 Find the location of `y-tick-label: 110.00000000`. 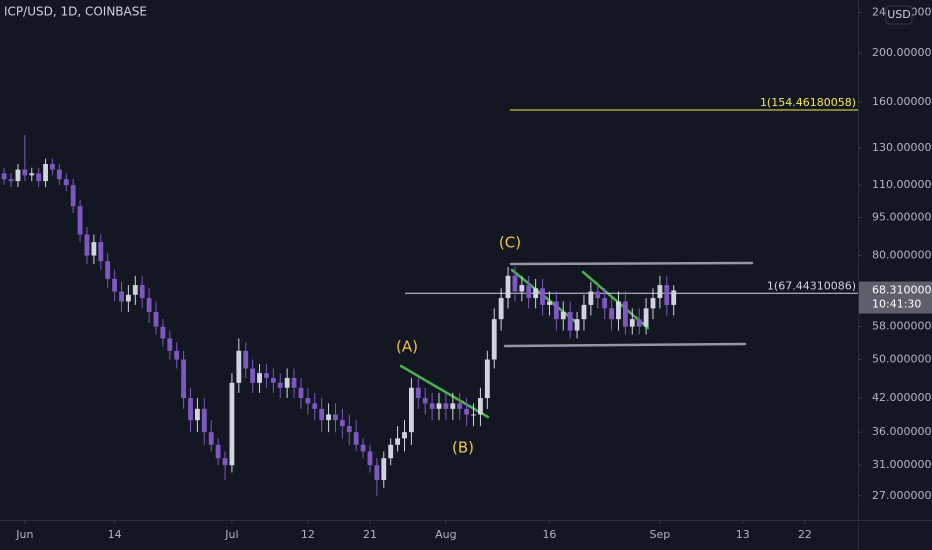

y-tick-label: 110.00000000 is located at coordinates (902, 184).